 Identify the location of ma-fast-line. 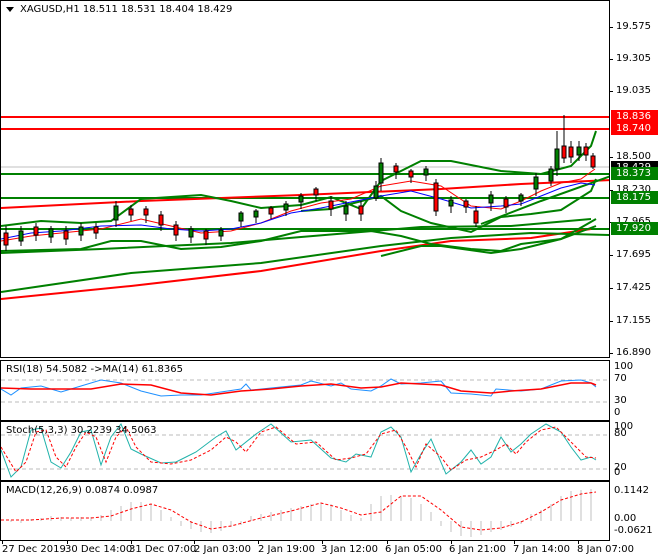
(298, 205).